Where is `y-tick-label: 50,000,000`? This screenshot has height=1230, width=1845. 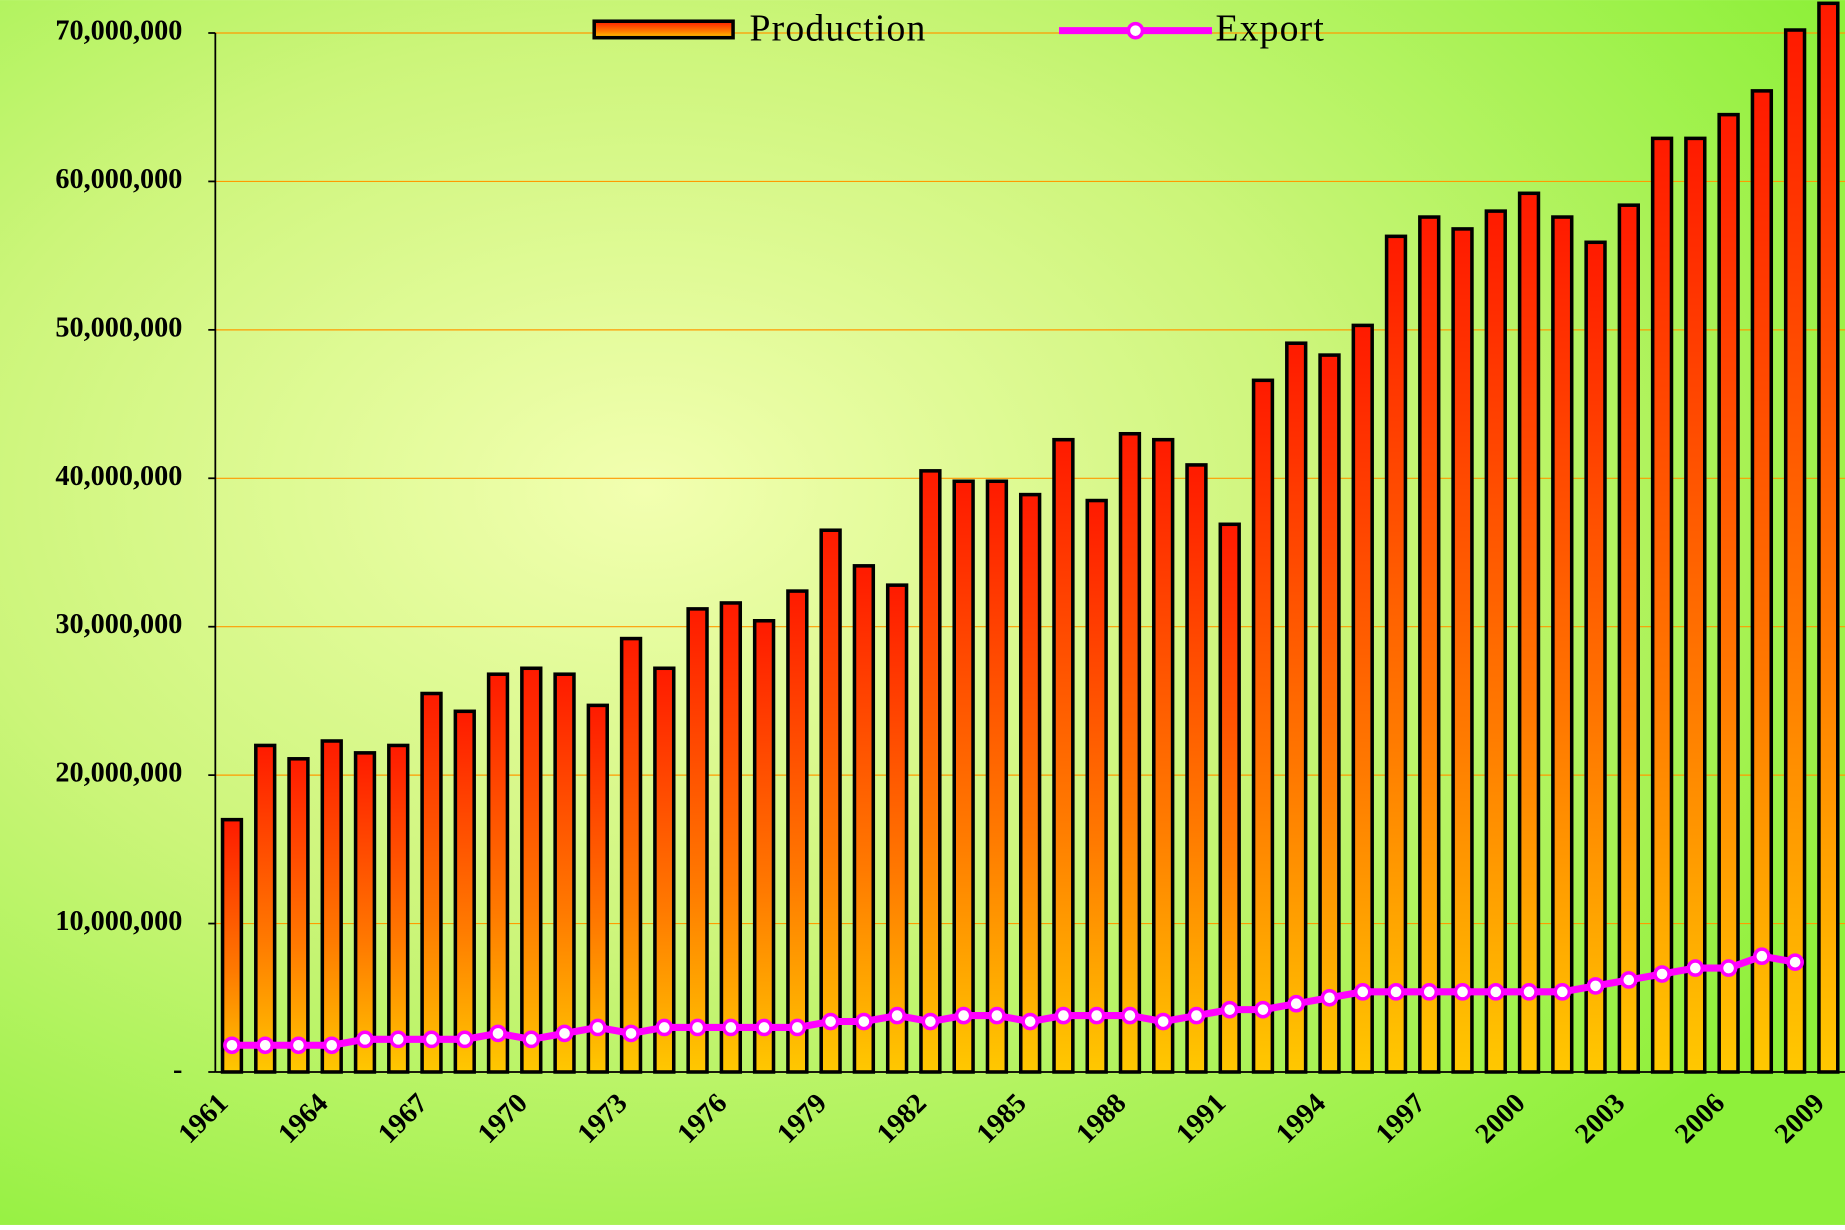
y-tick-label: 50,000,000 is located at coordinates (118, 327).